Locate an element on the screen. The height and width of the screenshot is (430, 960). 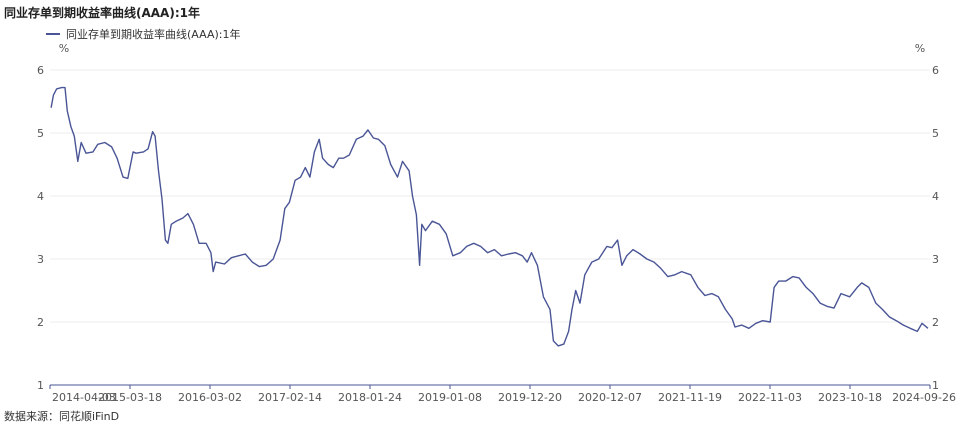
x-tick-label: 2018-01-24 is located at coordinates (370, 397).